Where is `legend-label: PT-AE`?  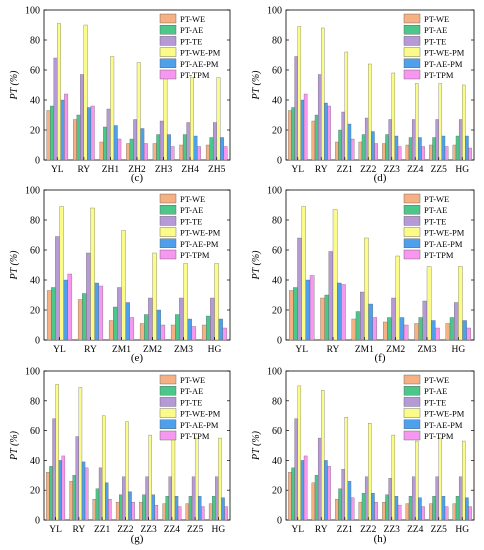 legend-label: PT-AE is located at coordinates (435, 210).